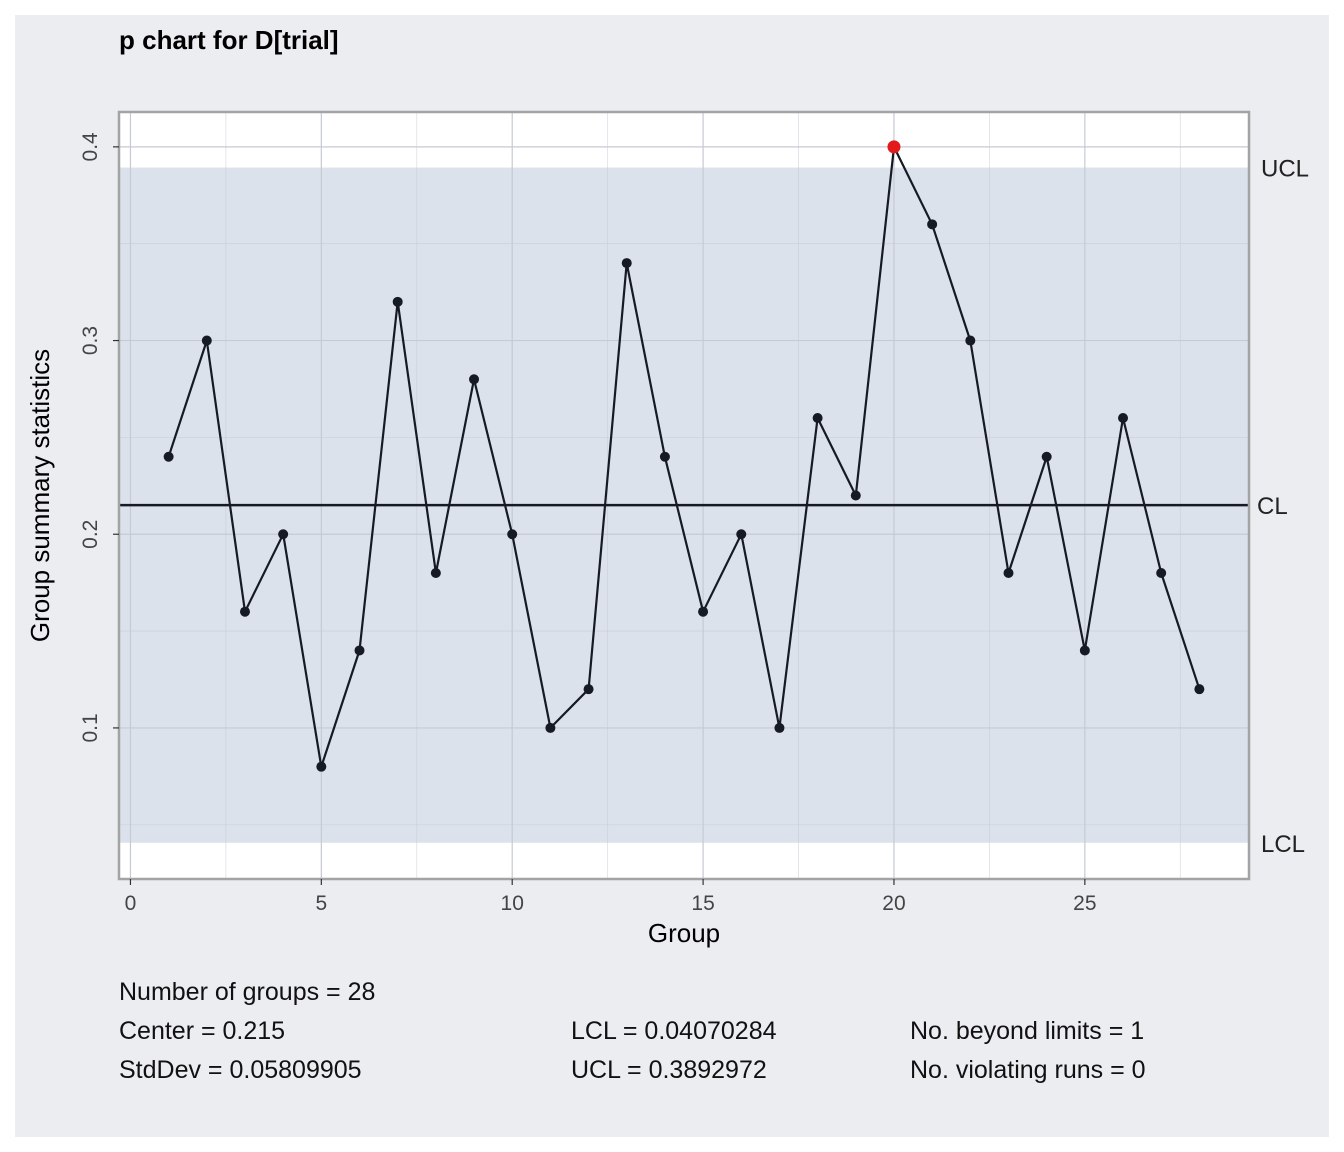  What do you see at coordinates (1027, 1031) in the screenshot?
I see `stat-beyond-limits: No. beyond limits = 1` at bounding box center [1027, 1031].